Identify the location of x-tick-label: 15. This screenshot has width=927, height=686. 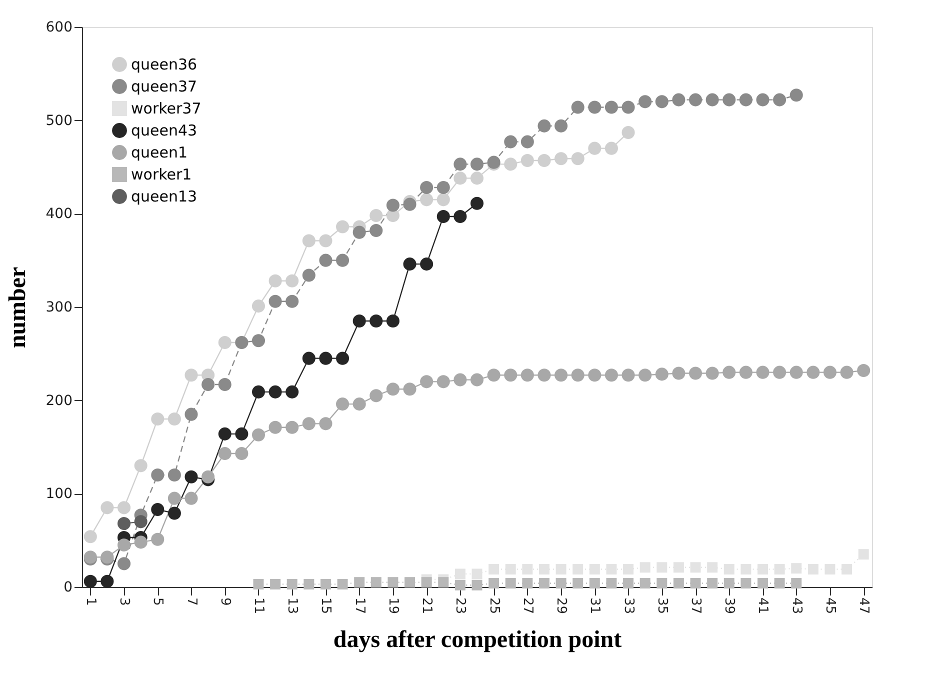
(326, 606).